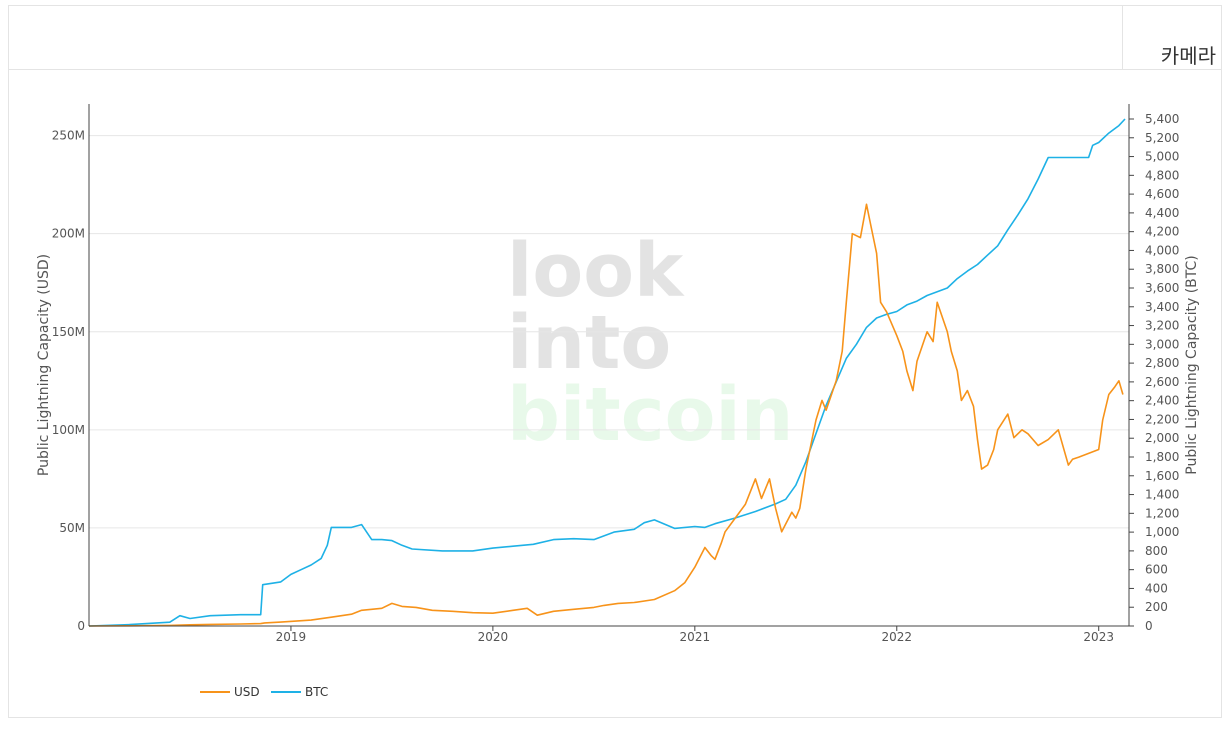 The width and height of the screenshot is (1227, 730). Describe the element at coordinates (1122, 37) in the screenshot. I see `modebar-divider` at that location.